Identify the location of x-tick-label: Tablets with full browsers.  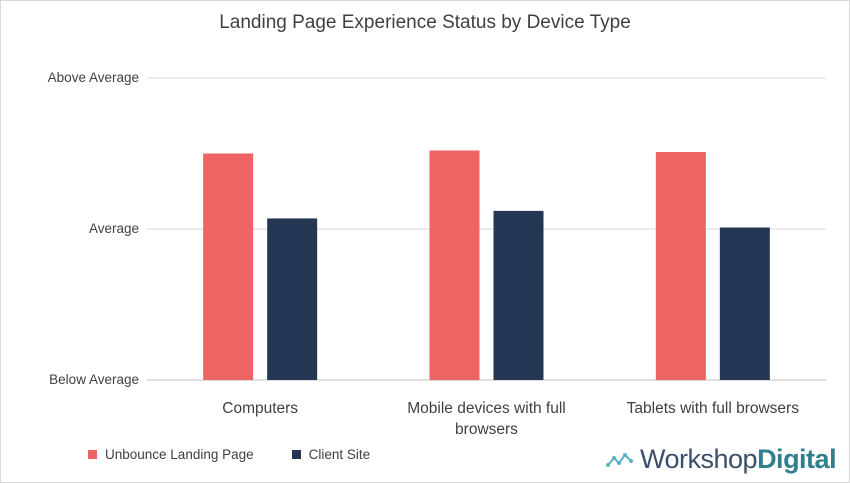
(713, 408).